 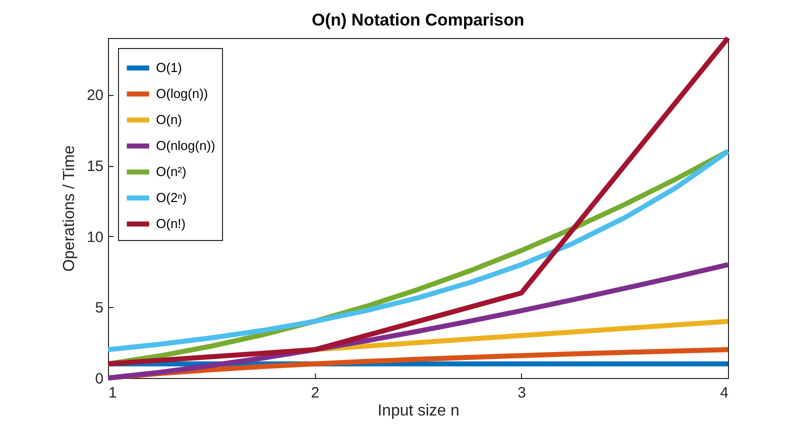 I want to click on legend-label: O(n!), so click(x=171, y=223).